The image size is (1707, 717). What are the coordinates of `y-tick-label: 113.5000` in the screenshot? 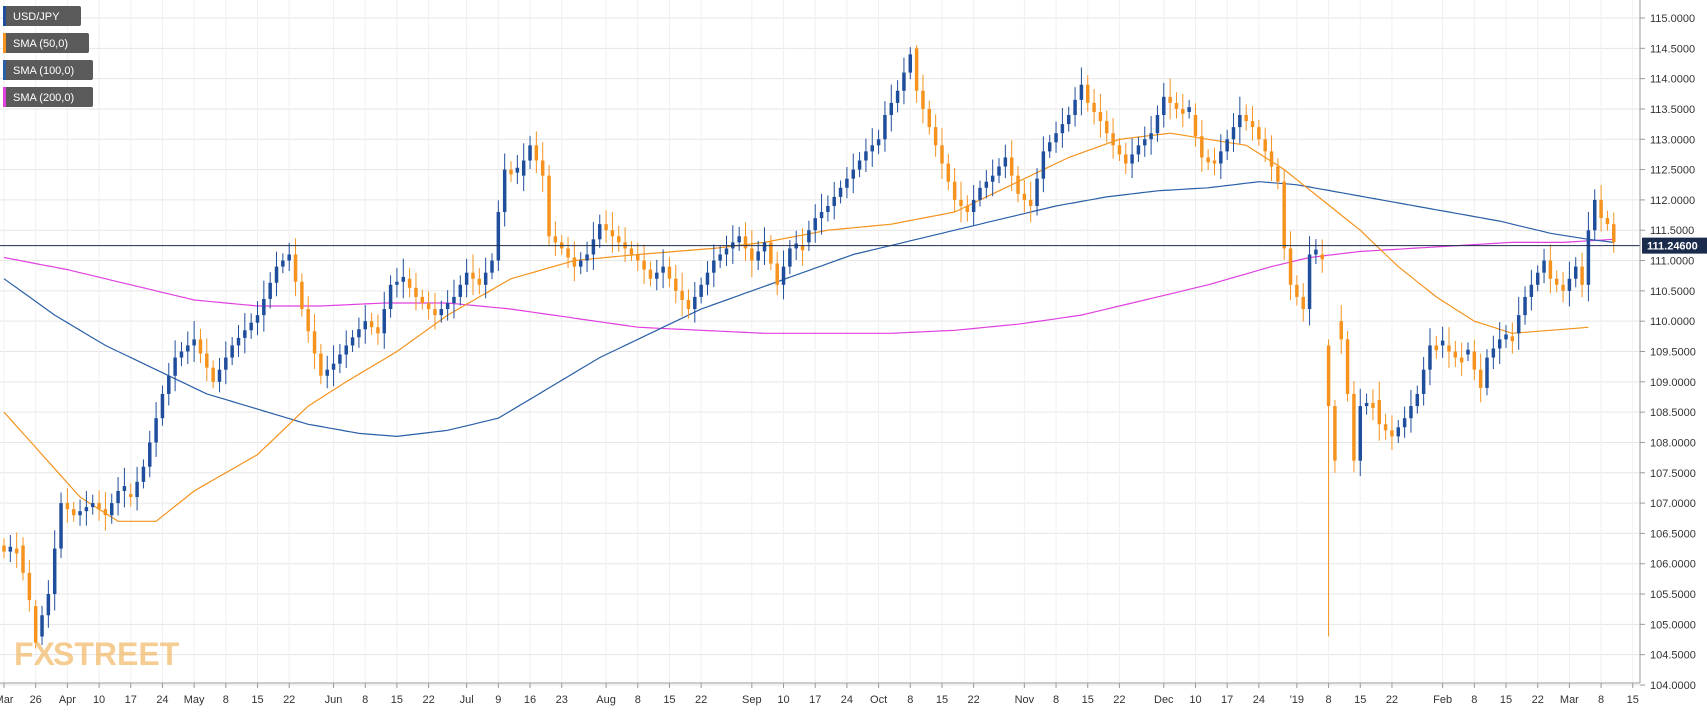 It's located at (1672, 110).